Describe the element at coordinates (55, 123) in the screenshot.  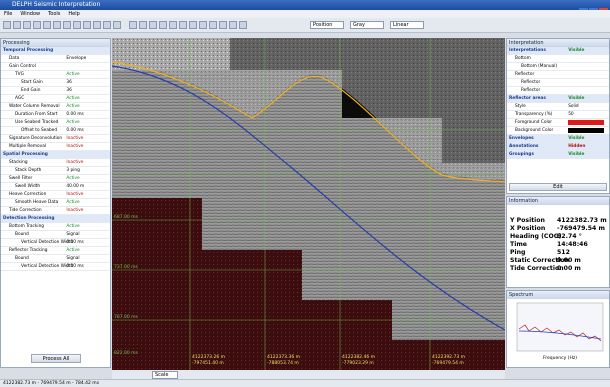
I see `tree-row: Use Seabed Tracked Active` at that location.